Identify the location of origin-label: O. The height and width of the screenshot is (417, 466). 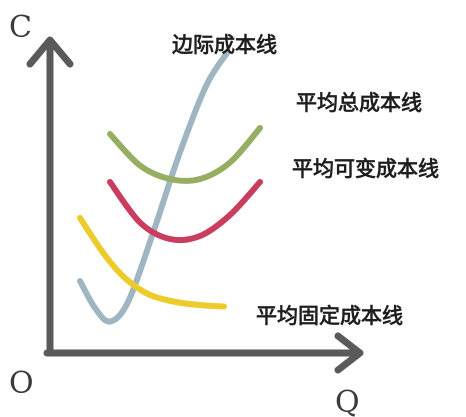
(21, 383).